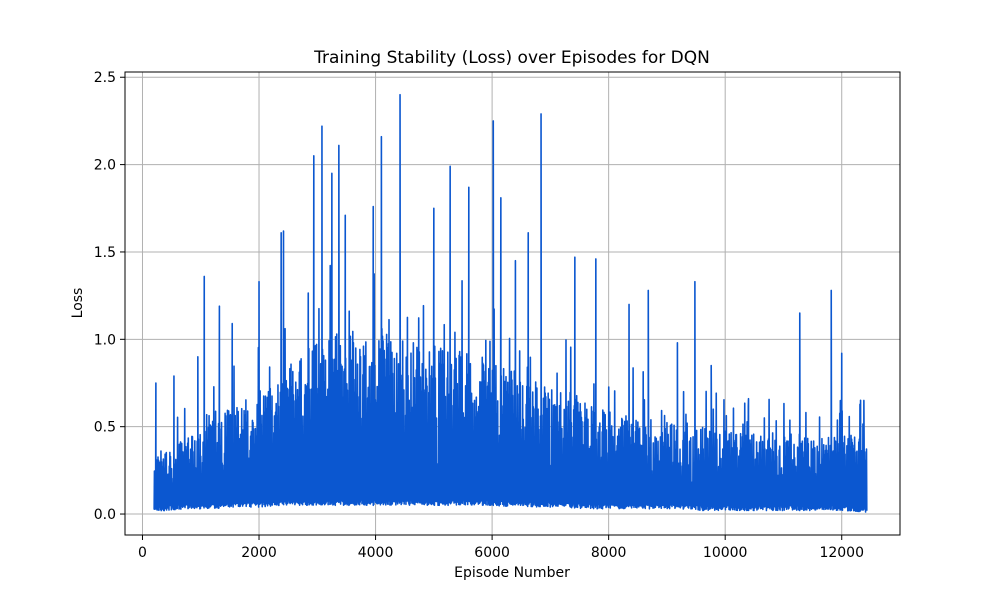 Image resolution: width=1000 pixels, height=600 pixels. What do you see at coordinates (259, 553) in the screenshot?
I see `x-tick-label: 2000` at bounding box center [259, 553].